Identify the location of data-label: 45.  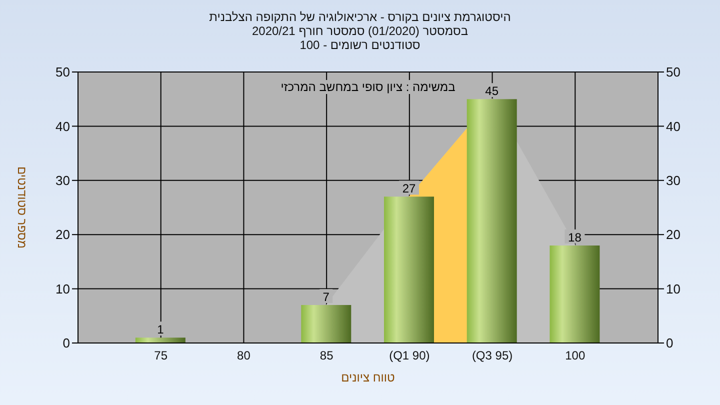
(492, 91).